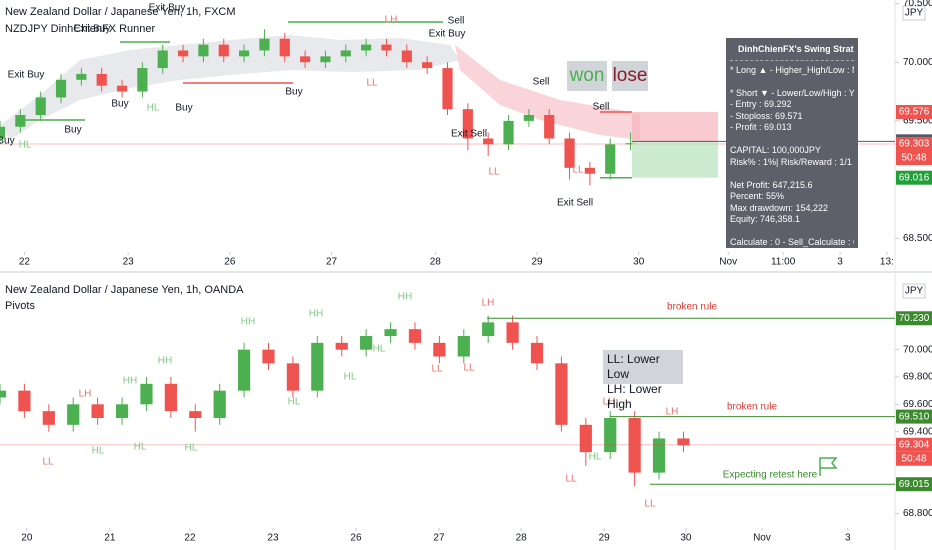 Image resolution: width=932 pixels, height=550 pixels. I want to click on legend-line: LL: Lower Low, so click(633, 366).